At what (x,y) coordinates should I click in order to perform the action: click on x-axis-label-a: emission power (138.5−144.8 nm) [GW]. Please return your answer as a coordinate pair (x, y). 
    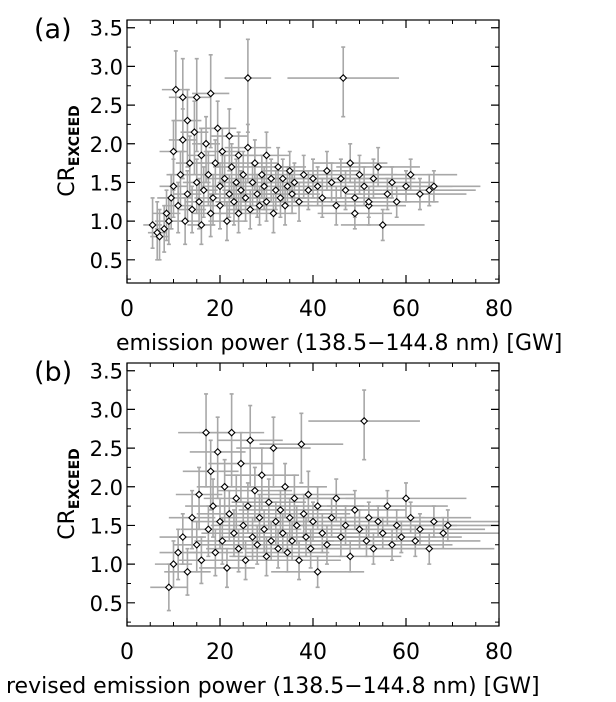
    Looking at the image, I should click on (339, 343).